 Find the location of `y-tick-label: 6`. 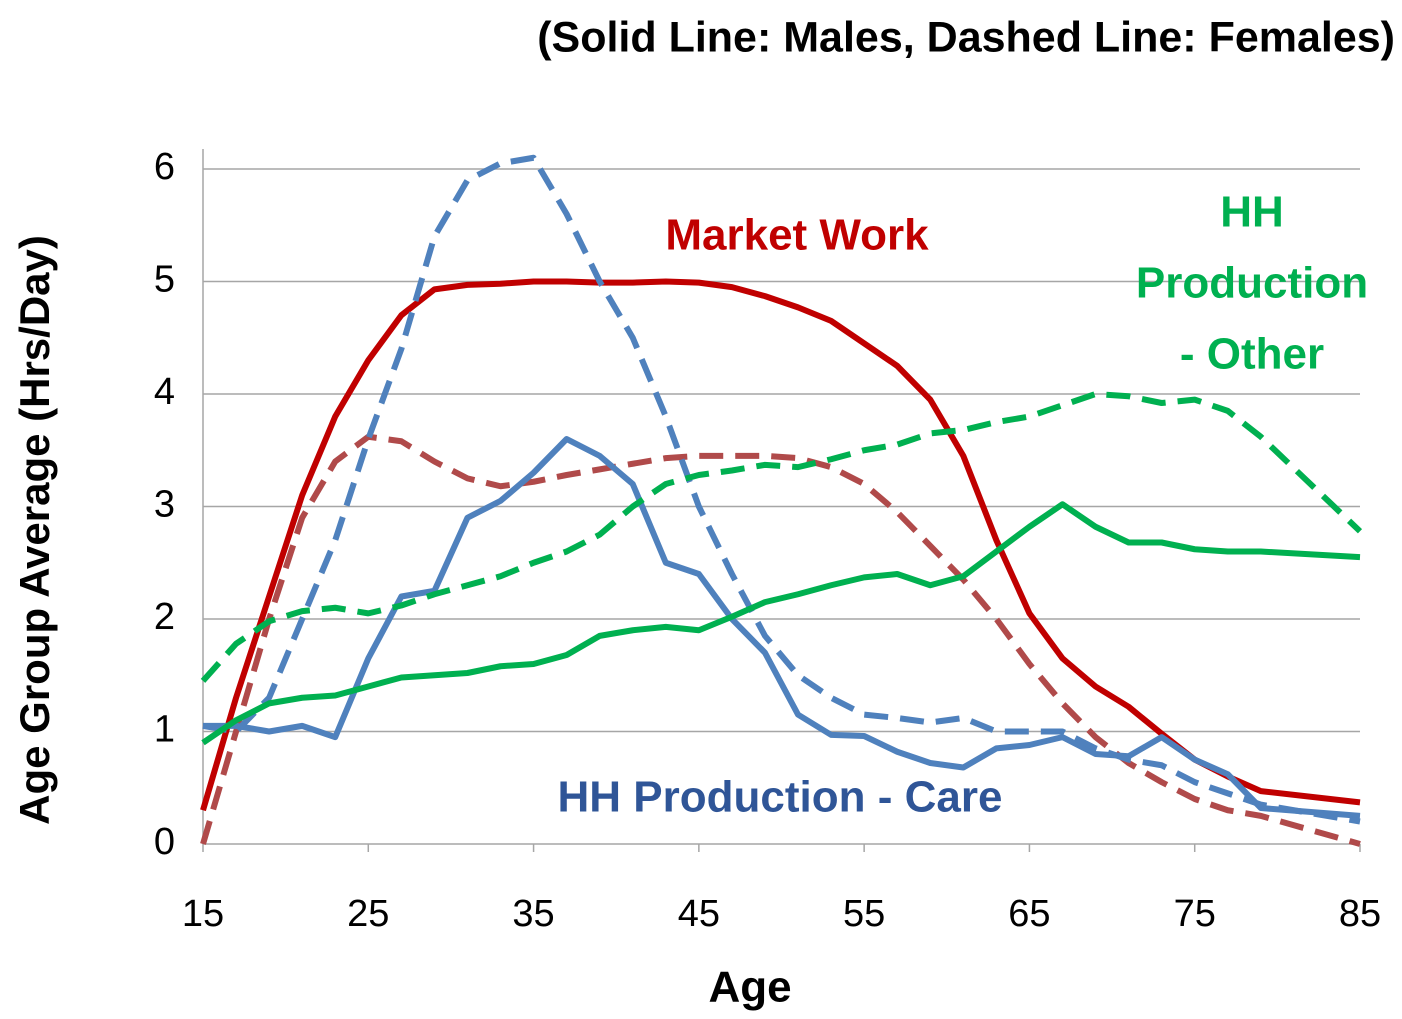

y-tick-label: 6 is located at coordinates (164, 167).